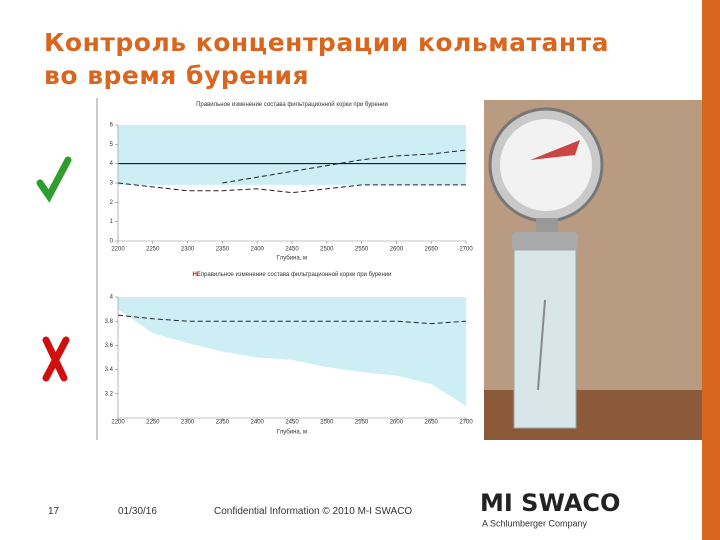 The width and height of the screenshot is (720, 540). I want to click on footer-date: 01/30/16, so click(137, 511).